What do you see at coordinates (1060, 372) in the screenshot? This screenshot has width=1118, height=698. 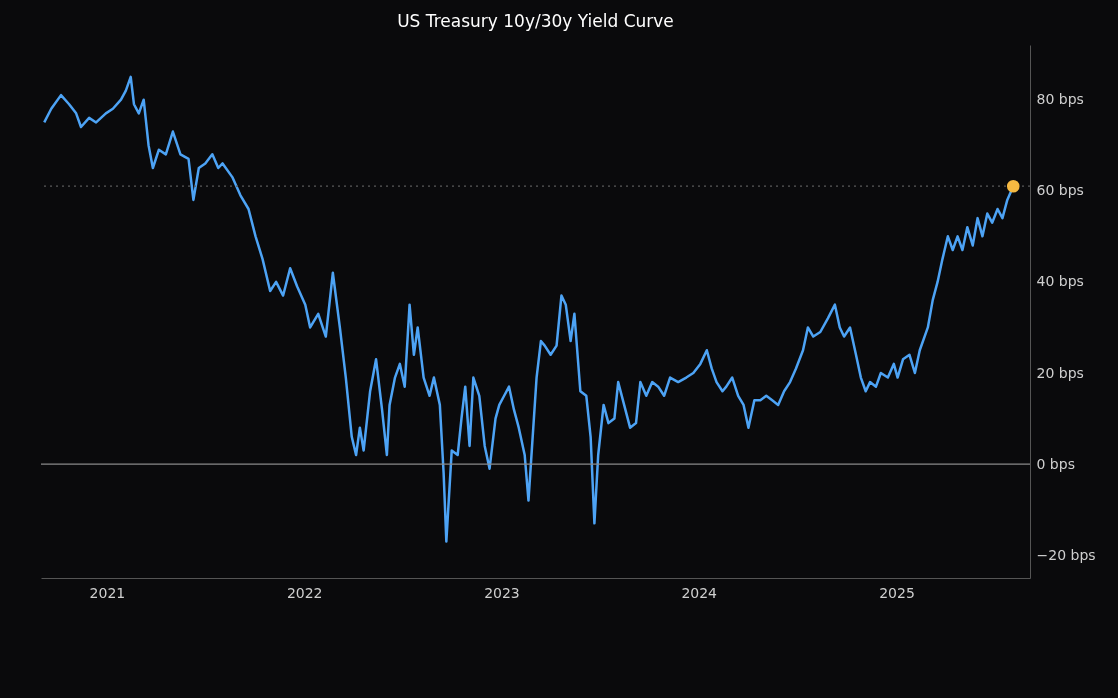 I see `y-tick-label: 20 bps` at bounding box center [1060, 372].